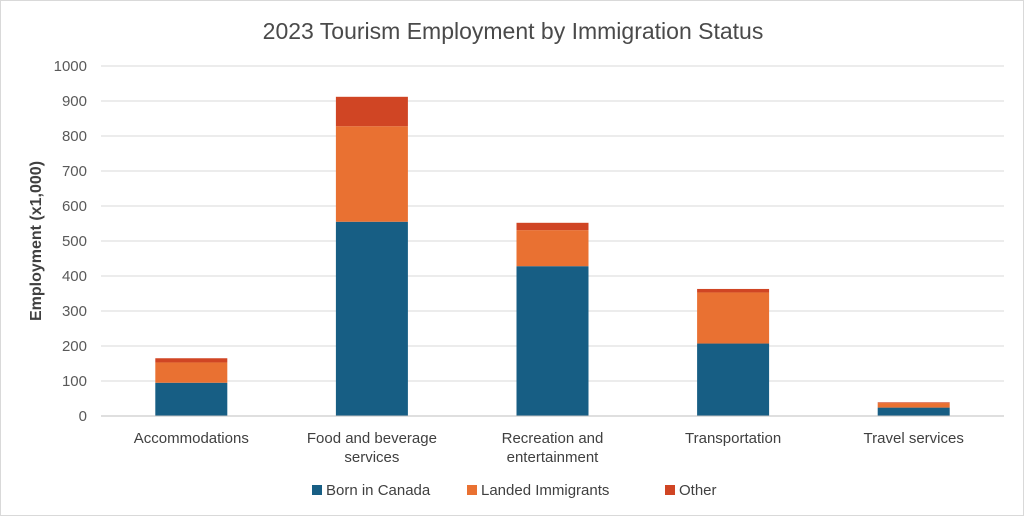  I want to click on y-tick-label: 100, so click(74, 381).